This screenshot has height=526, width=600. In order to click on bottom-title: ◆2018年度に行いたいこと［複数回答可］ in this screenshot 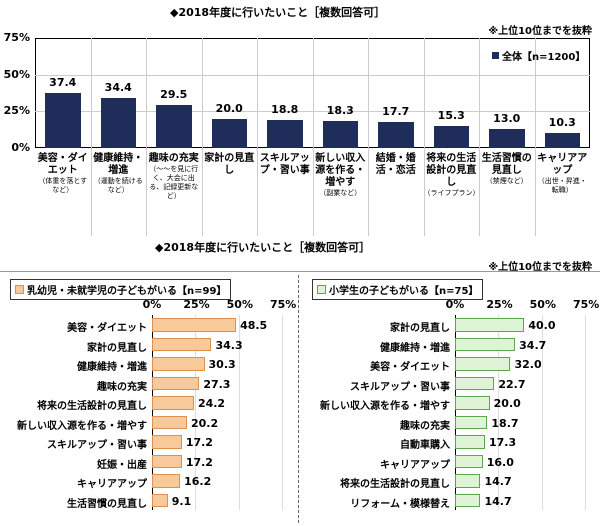, I will do `click(263, 247)`.